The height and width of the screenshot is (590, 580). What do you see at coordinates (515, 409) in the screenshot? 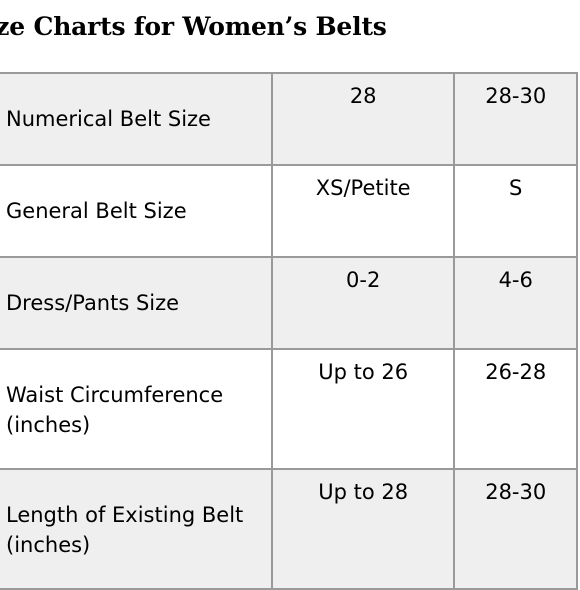
I see `table-cell: 26-28` at bounding box center [515, 409].